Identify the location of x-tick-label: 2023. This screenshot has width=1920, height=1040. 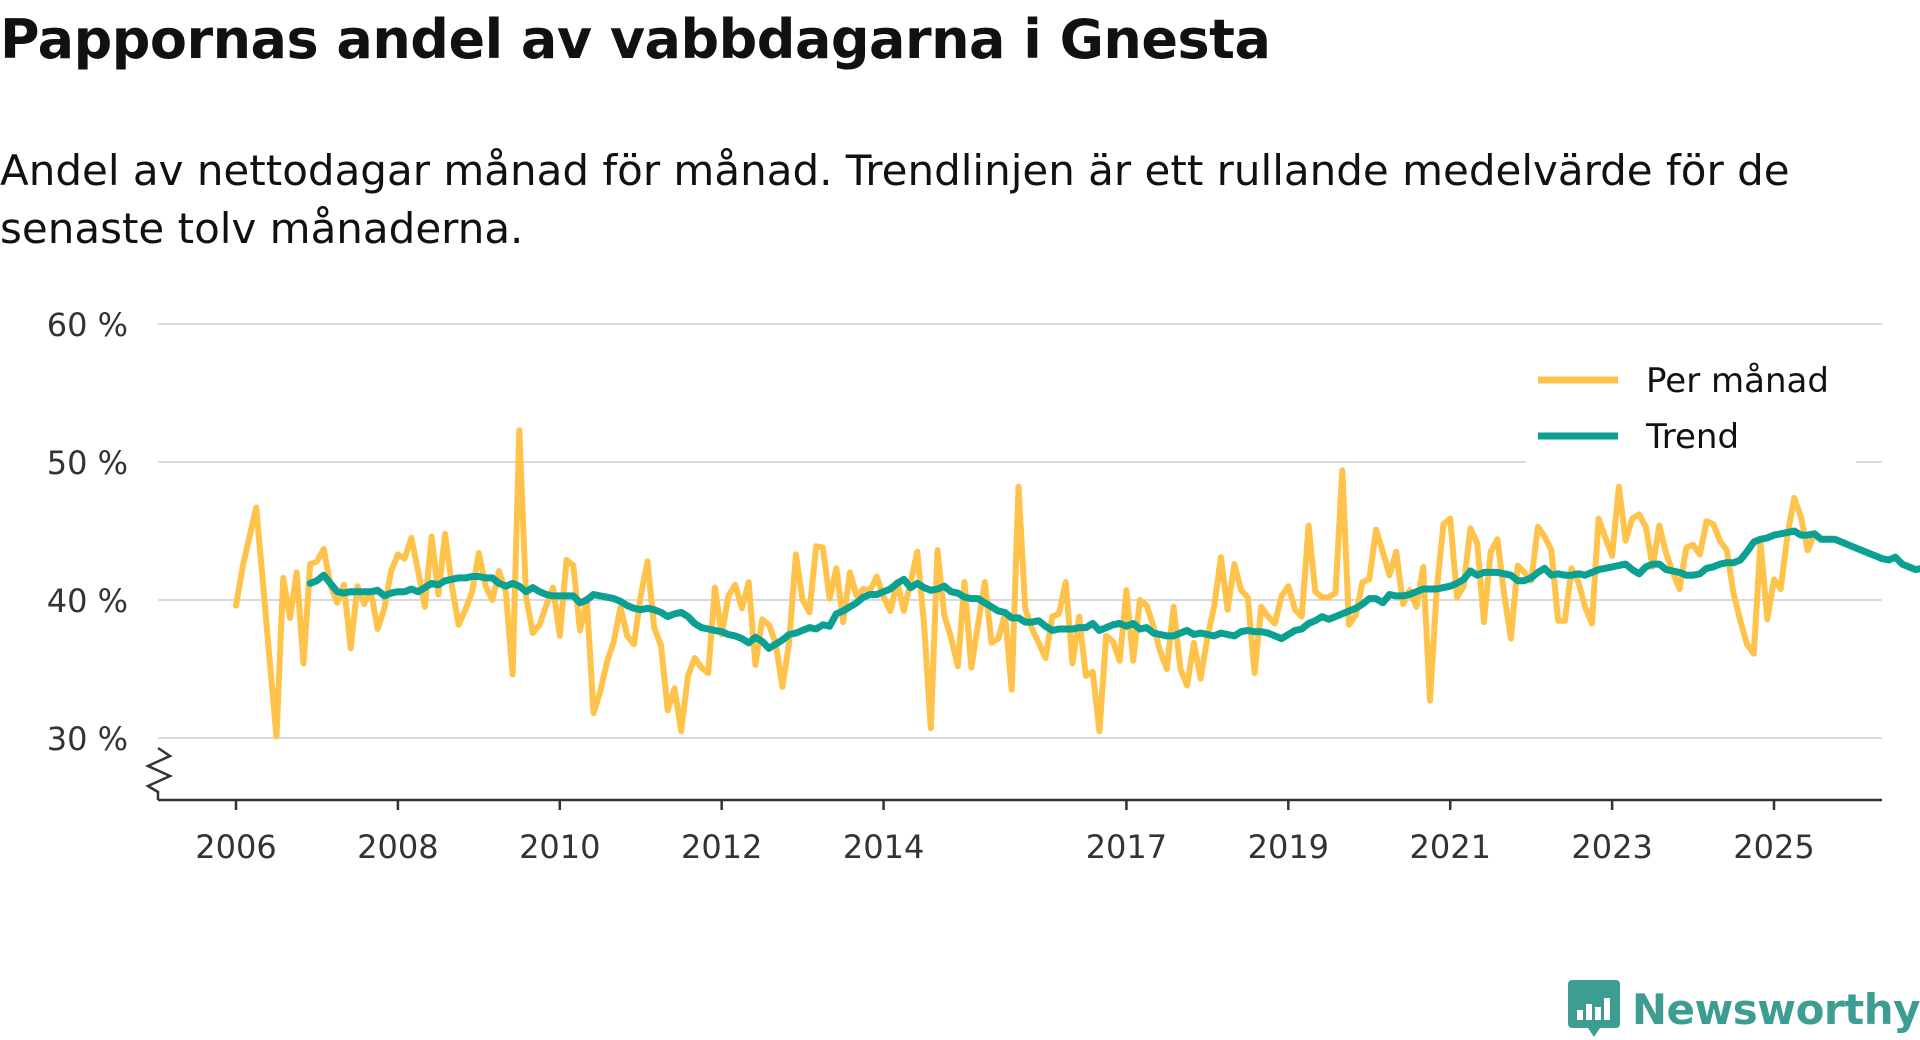
(1611, 847).